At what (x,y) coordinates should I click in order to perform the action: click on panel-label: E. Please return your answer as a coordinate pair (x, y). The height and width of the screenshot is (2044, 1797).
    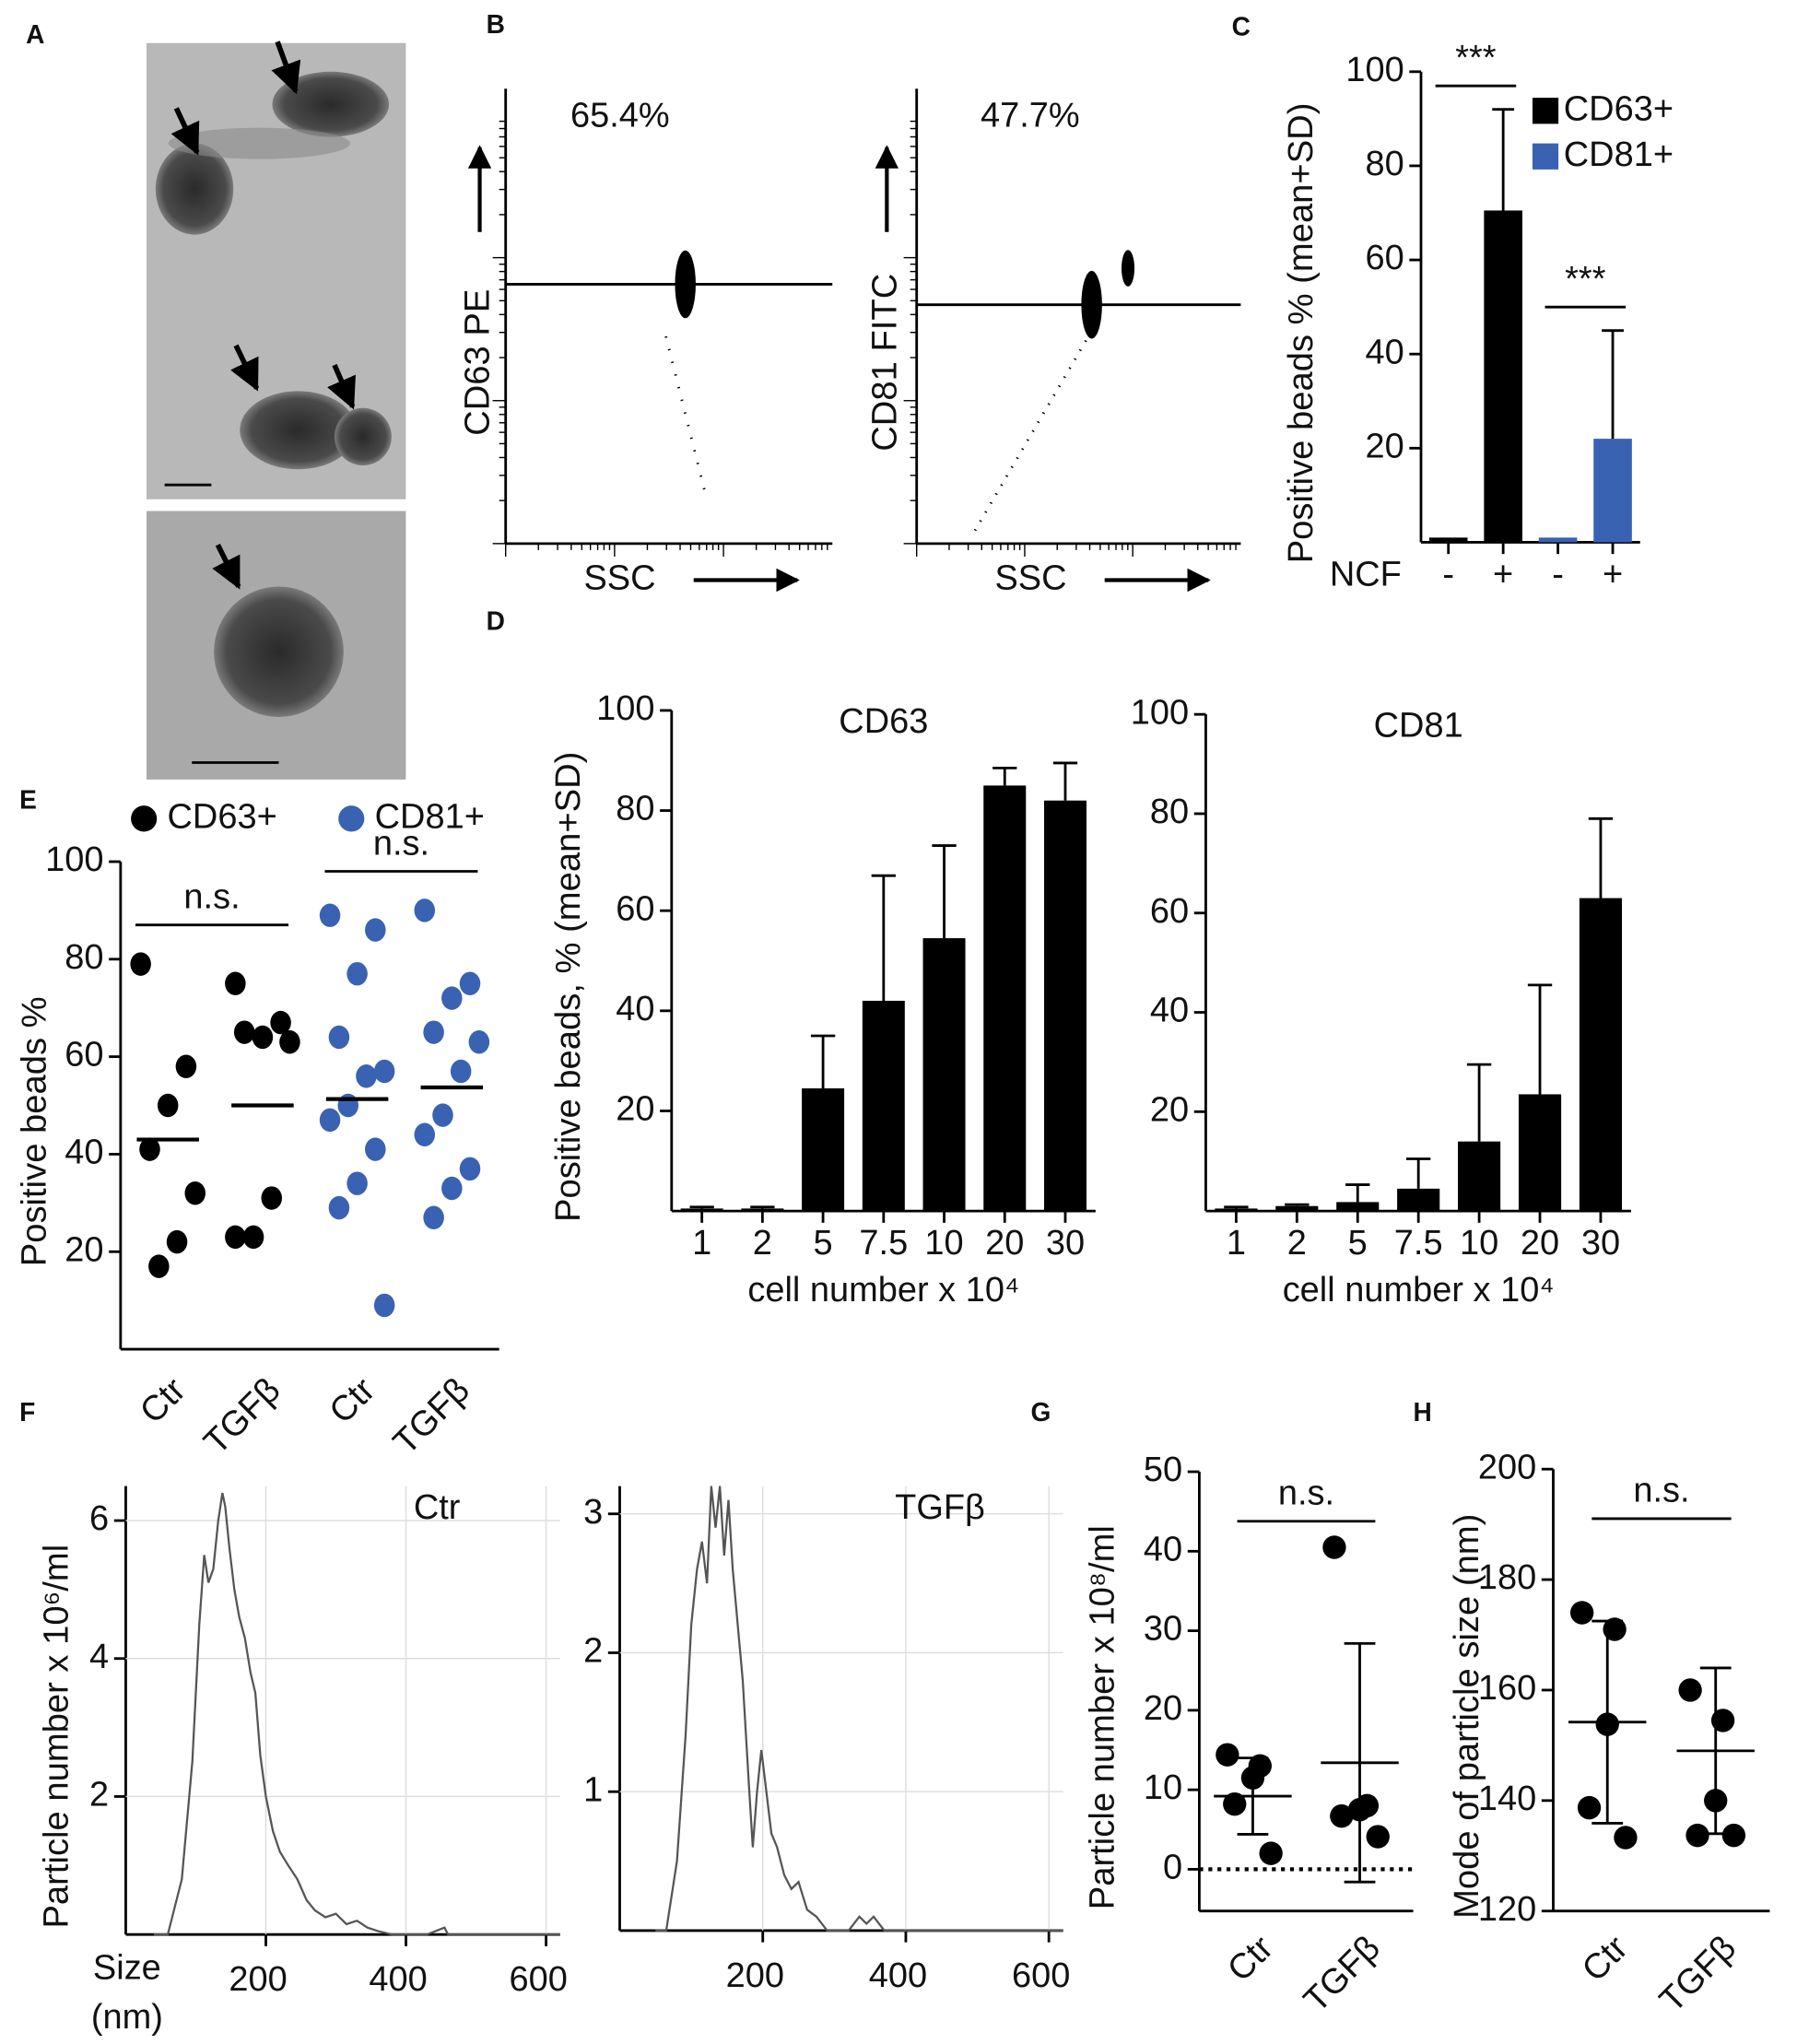
    Looking at the image, I should click on (28, 799).